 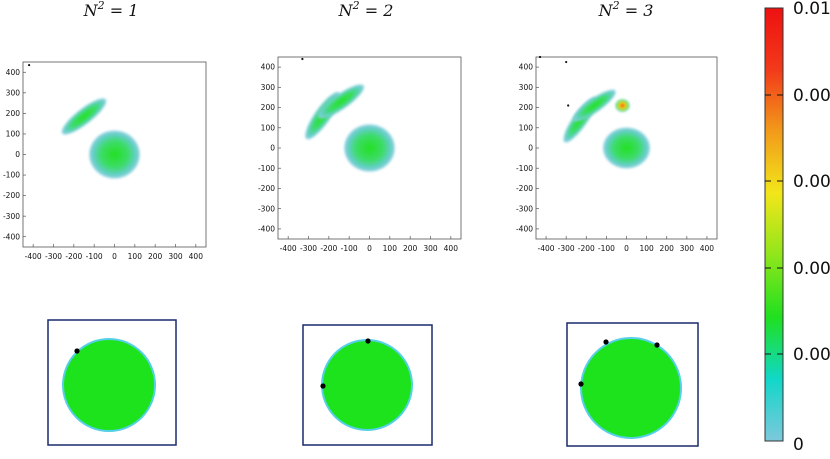 What do you see at coordinates (797, 227) in the screenshot?
I see `colorbar: 0.01 0.00 0.00 0.00 0.00 0` at bounding box center [797, 227].